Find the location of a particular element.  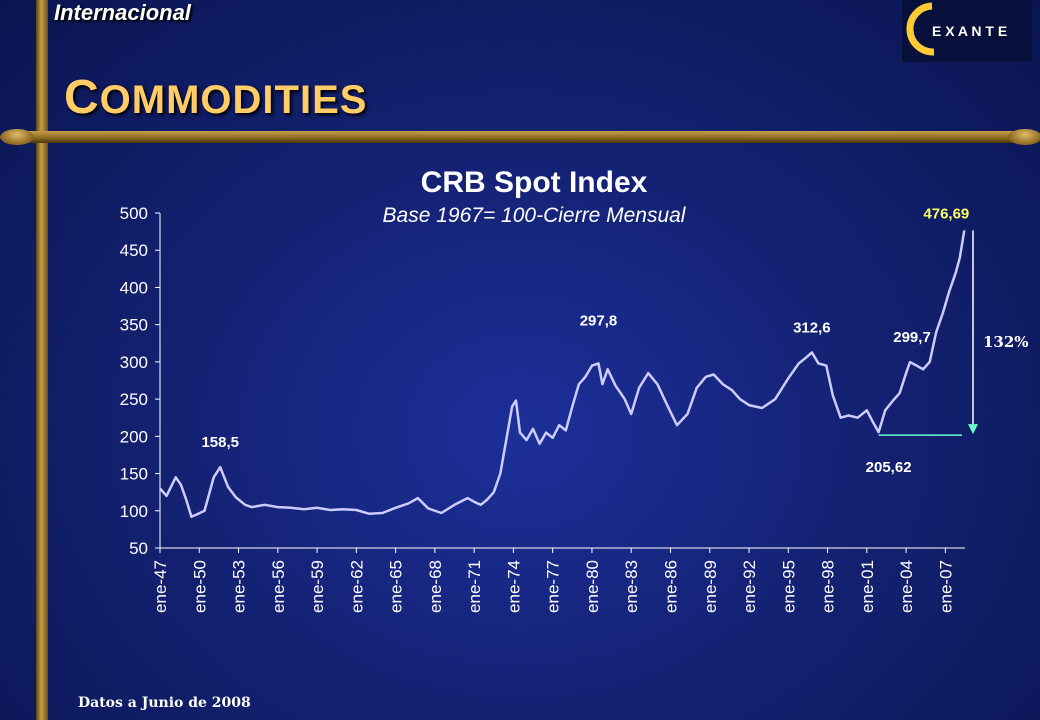

annotation-label: 297,8 is located at coordinates (599, 321).